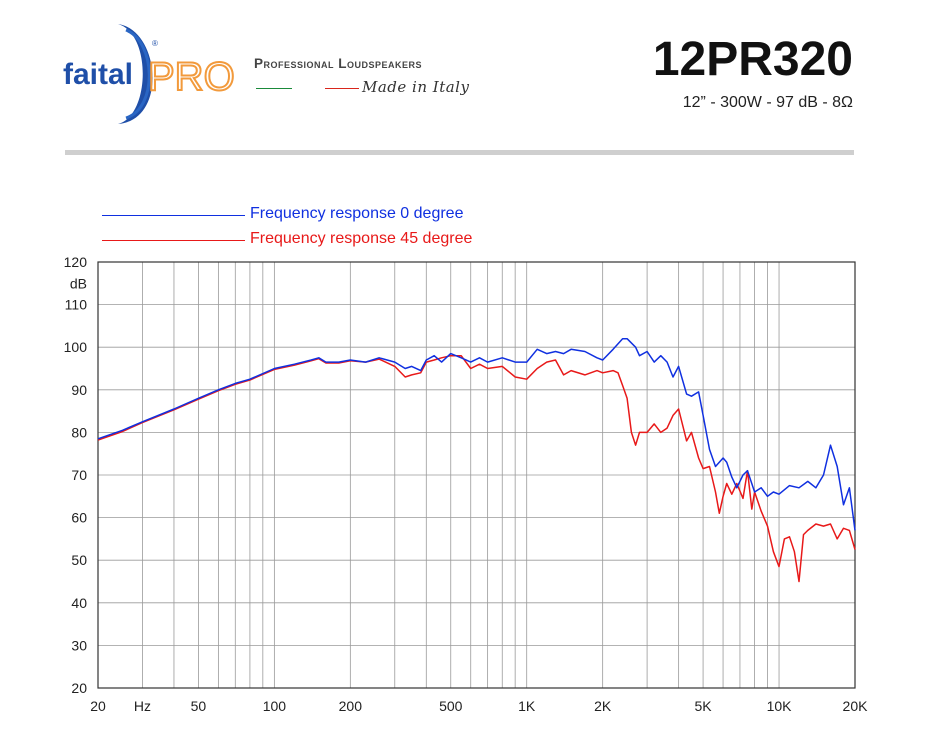 The height and width of the screenshot is (738, 931). What do you see at coordinates (416, 87) in the screenshot?
I see `made-in-italy-text: Made in Italy` at bounding box center [416, 87].